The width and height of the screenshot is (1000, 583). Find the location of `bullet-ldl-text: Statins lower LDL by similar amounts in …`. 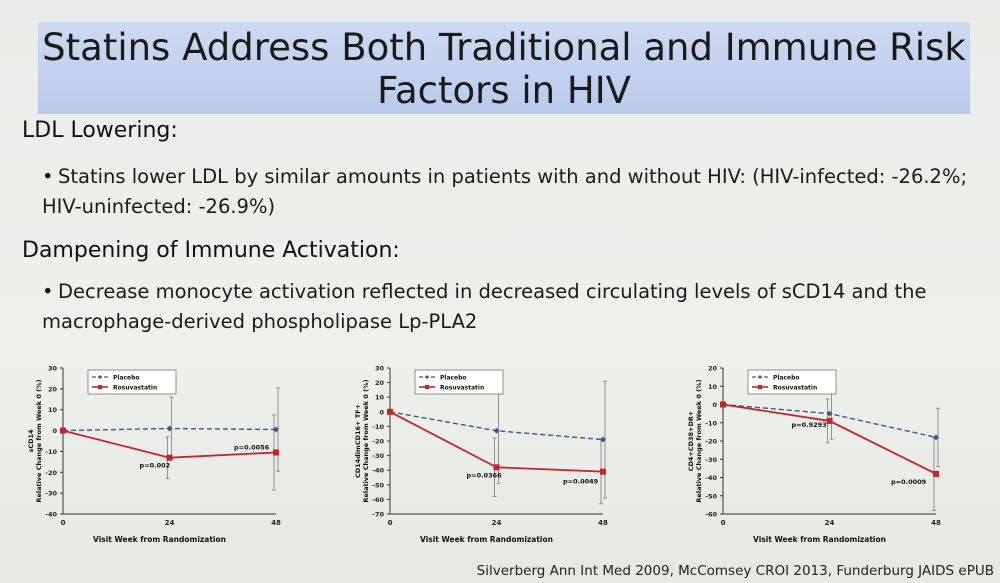

bullet-ldl-text: Statins lower LDL by similar amounts in … is located at coordinates (505, 191).